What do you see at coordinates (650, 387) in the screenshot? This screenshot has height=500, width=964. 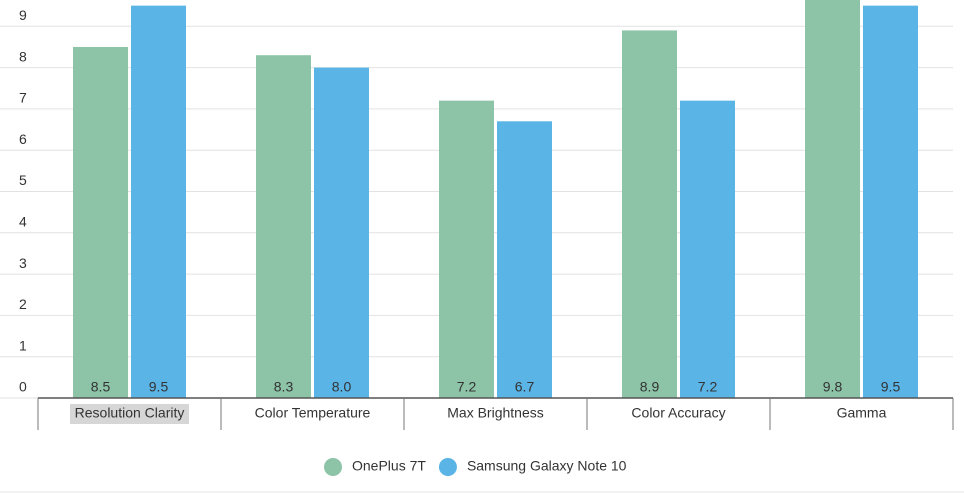 I see `value-label: 8.9` at bounding box center [650, 387].